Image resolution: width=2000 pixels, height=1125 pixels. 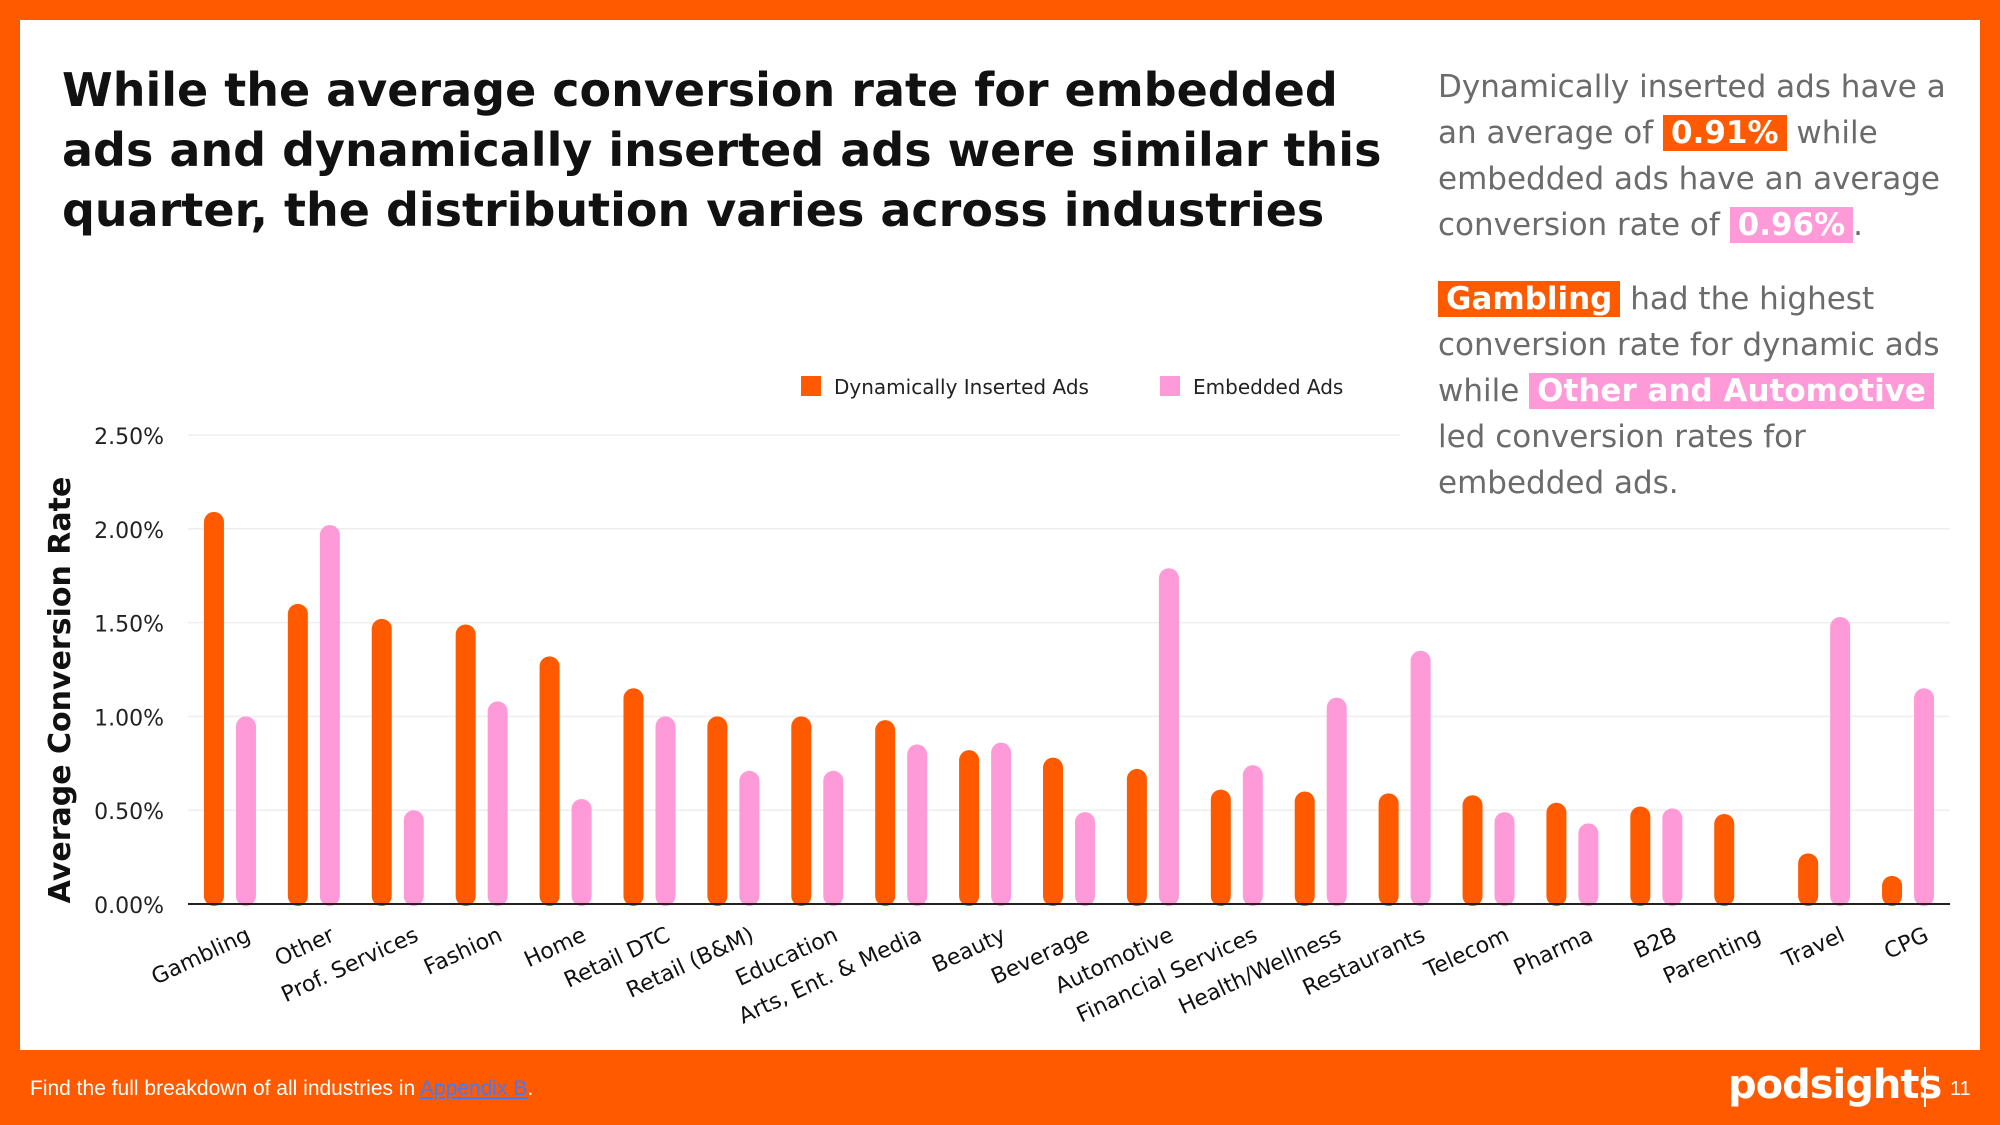 I want to click on legend-label: Embedded Ads, so click(x=1268, y=387).